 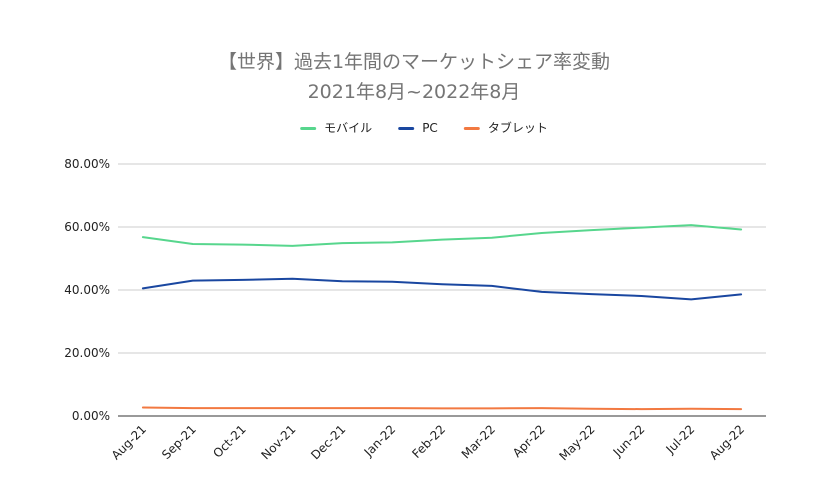 What do you see at coordinates (414, 62) in the screenshot?
I see `chart-title: 【世界】過去1年間のマーケットシェア率変動` at bounding box center [414, 62].